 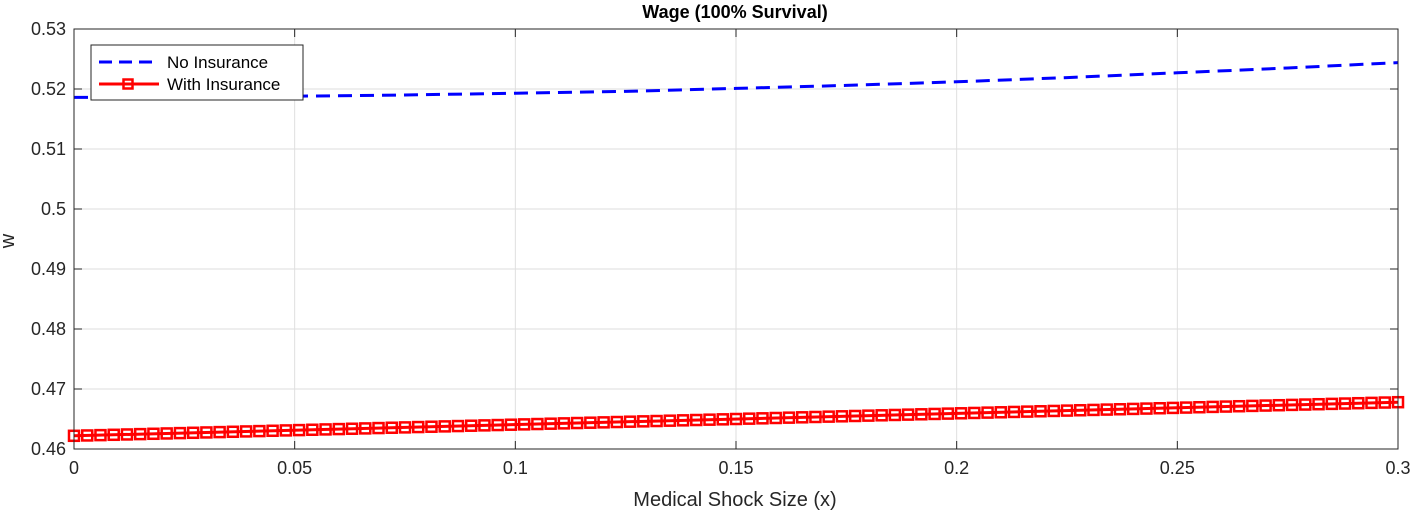 I want to click on x-tick-label: 0.15, so click(x=735, y=468).